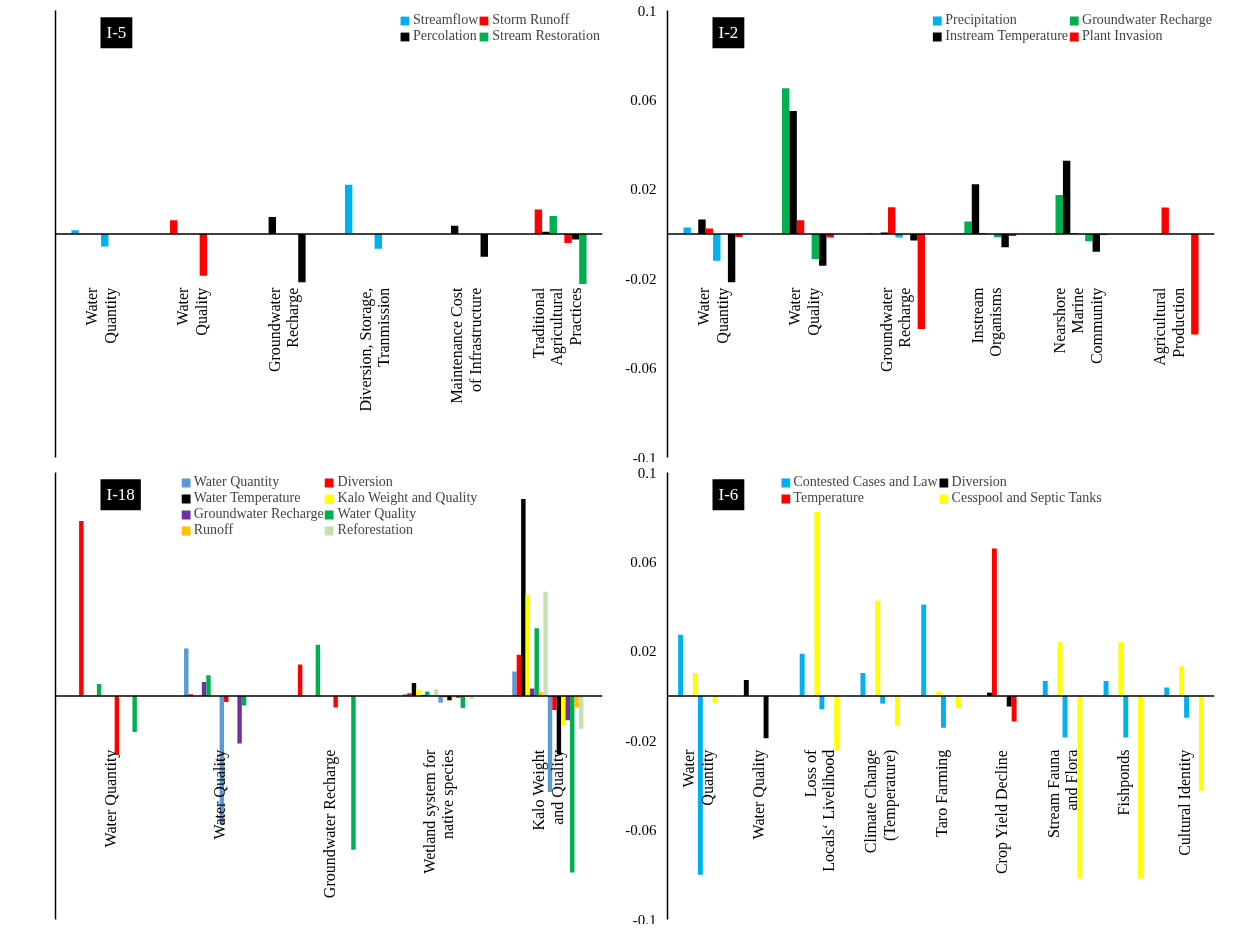 The height and width of the screenshot is (937, 1237). What do you see at coordinates (465, 345) in the screenshot?
I see `x-tick-label: Maintenance Cost of Infrastructure` at bounding box center [465, 345].